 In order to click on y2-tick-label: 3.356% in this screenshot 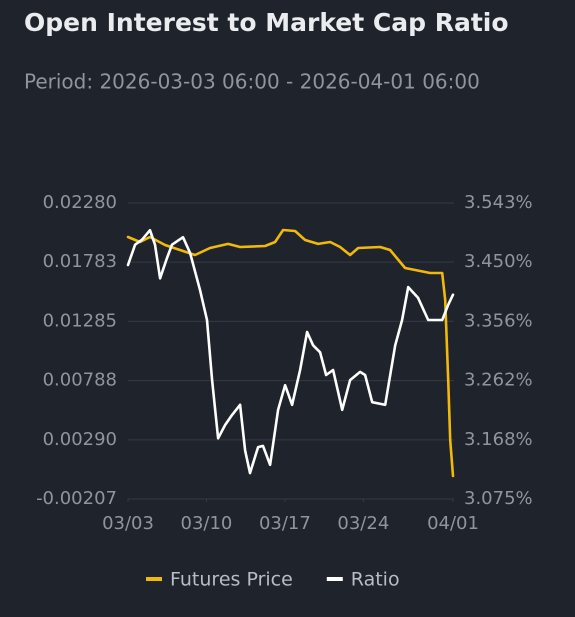, I will do `click(498, 320)`.